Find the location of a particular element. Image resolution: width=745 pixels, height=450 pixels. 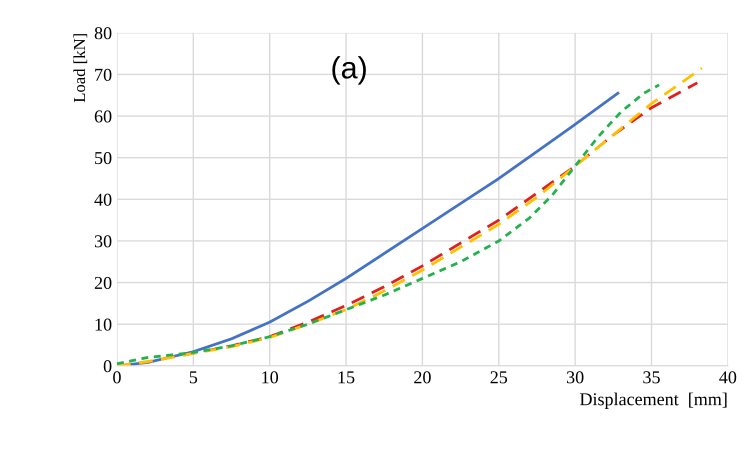

x-tick-label: 5 is located at coordinates (194, 377).